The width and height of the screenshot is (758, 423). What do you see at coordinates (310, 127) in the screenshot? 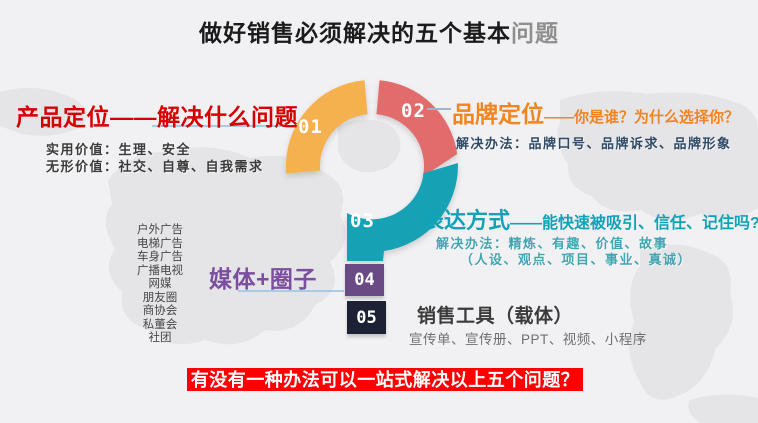
I see `step-number-01: 01` at bounding box center [310, 127].